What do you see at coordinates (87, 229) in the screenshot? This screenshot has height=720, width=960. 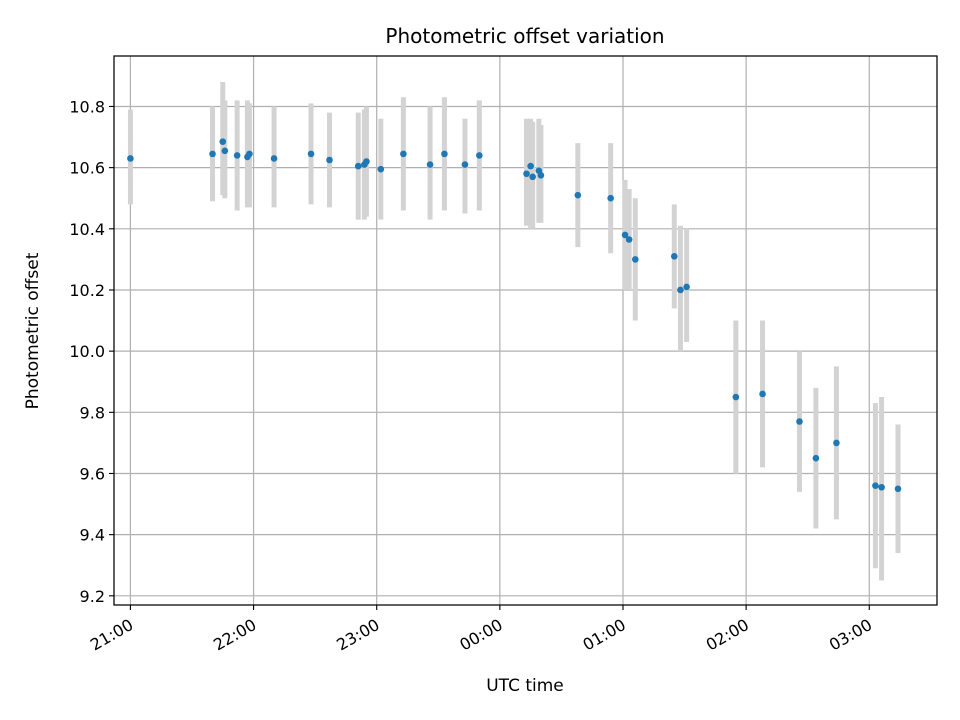 I see `y-tick-label: 10.4` at bounding box center [87, 229].